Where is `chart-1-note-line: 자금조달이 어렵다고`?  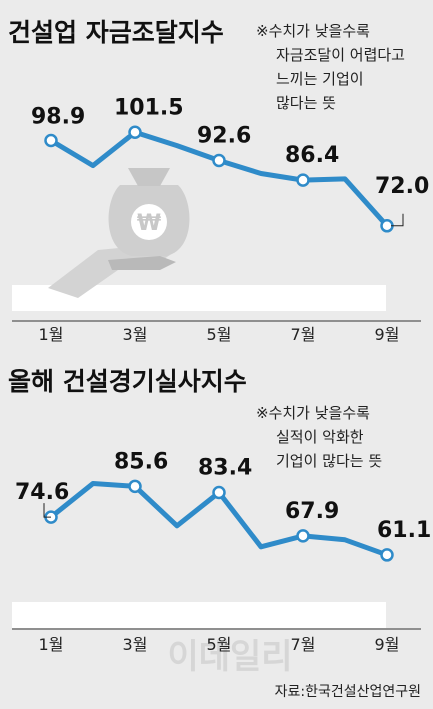
chart-1-note-line: 자금조달이 어렵다고 is located at coordinates (340, 55).